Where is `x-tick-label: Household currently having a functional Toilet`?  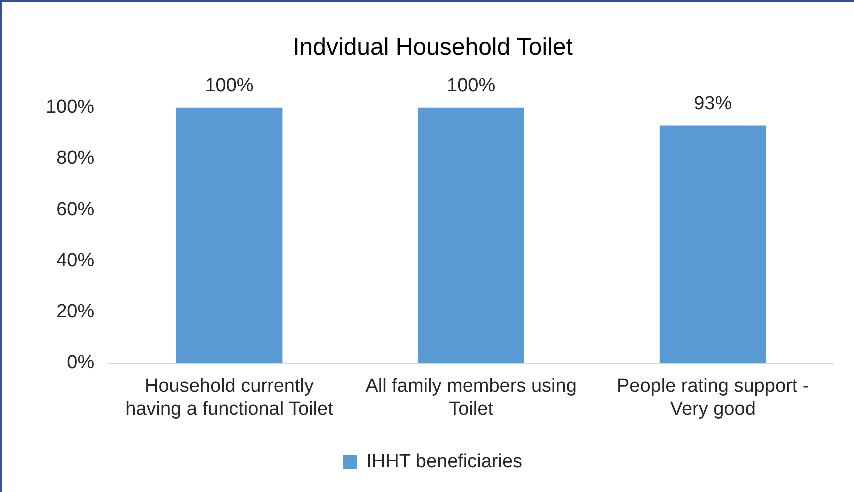 x-tick-label: Household currently having a functional Toilet is located at coordinates (230, 398).